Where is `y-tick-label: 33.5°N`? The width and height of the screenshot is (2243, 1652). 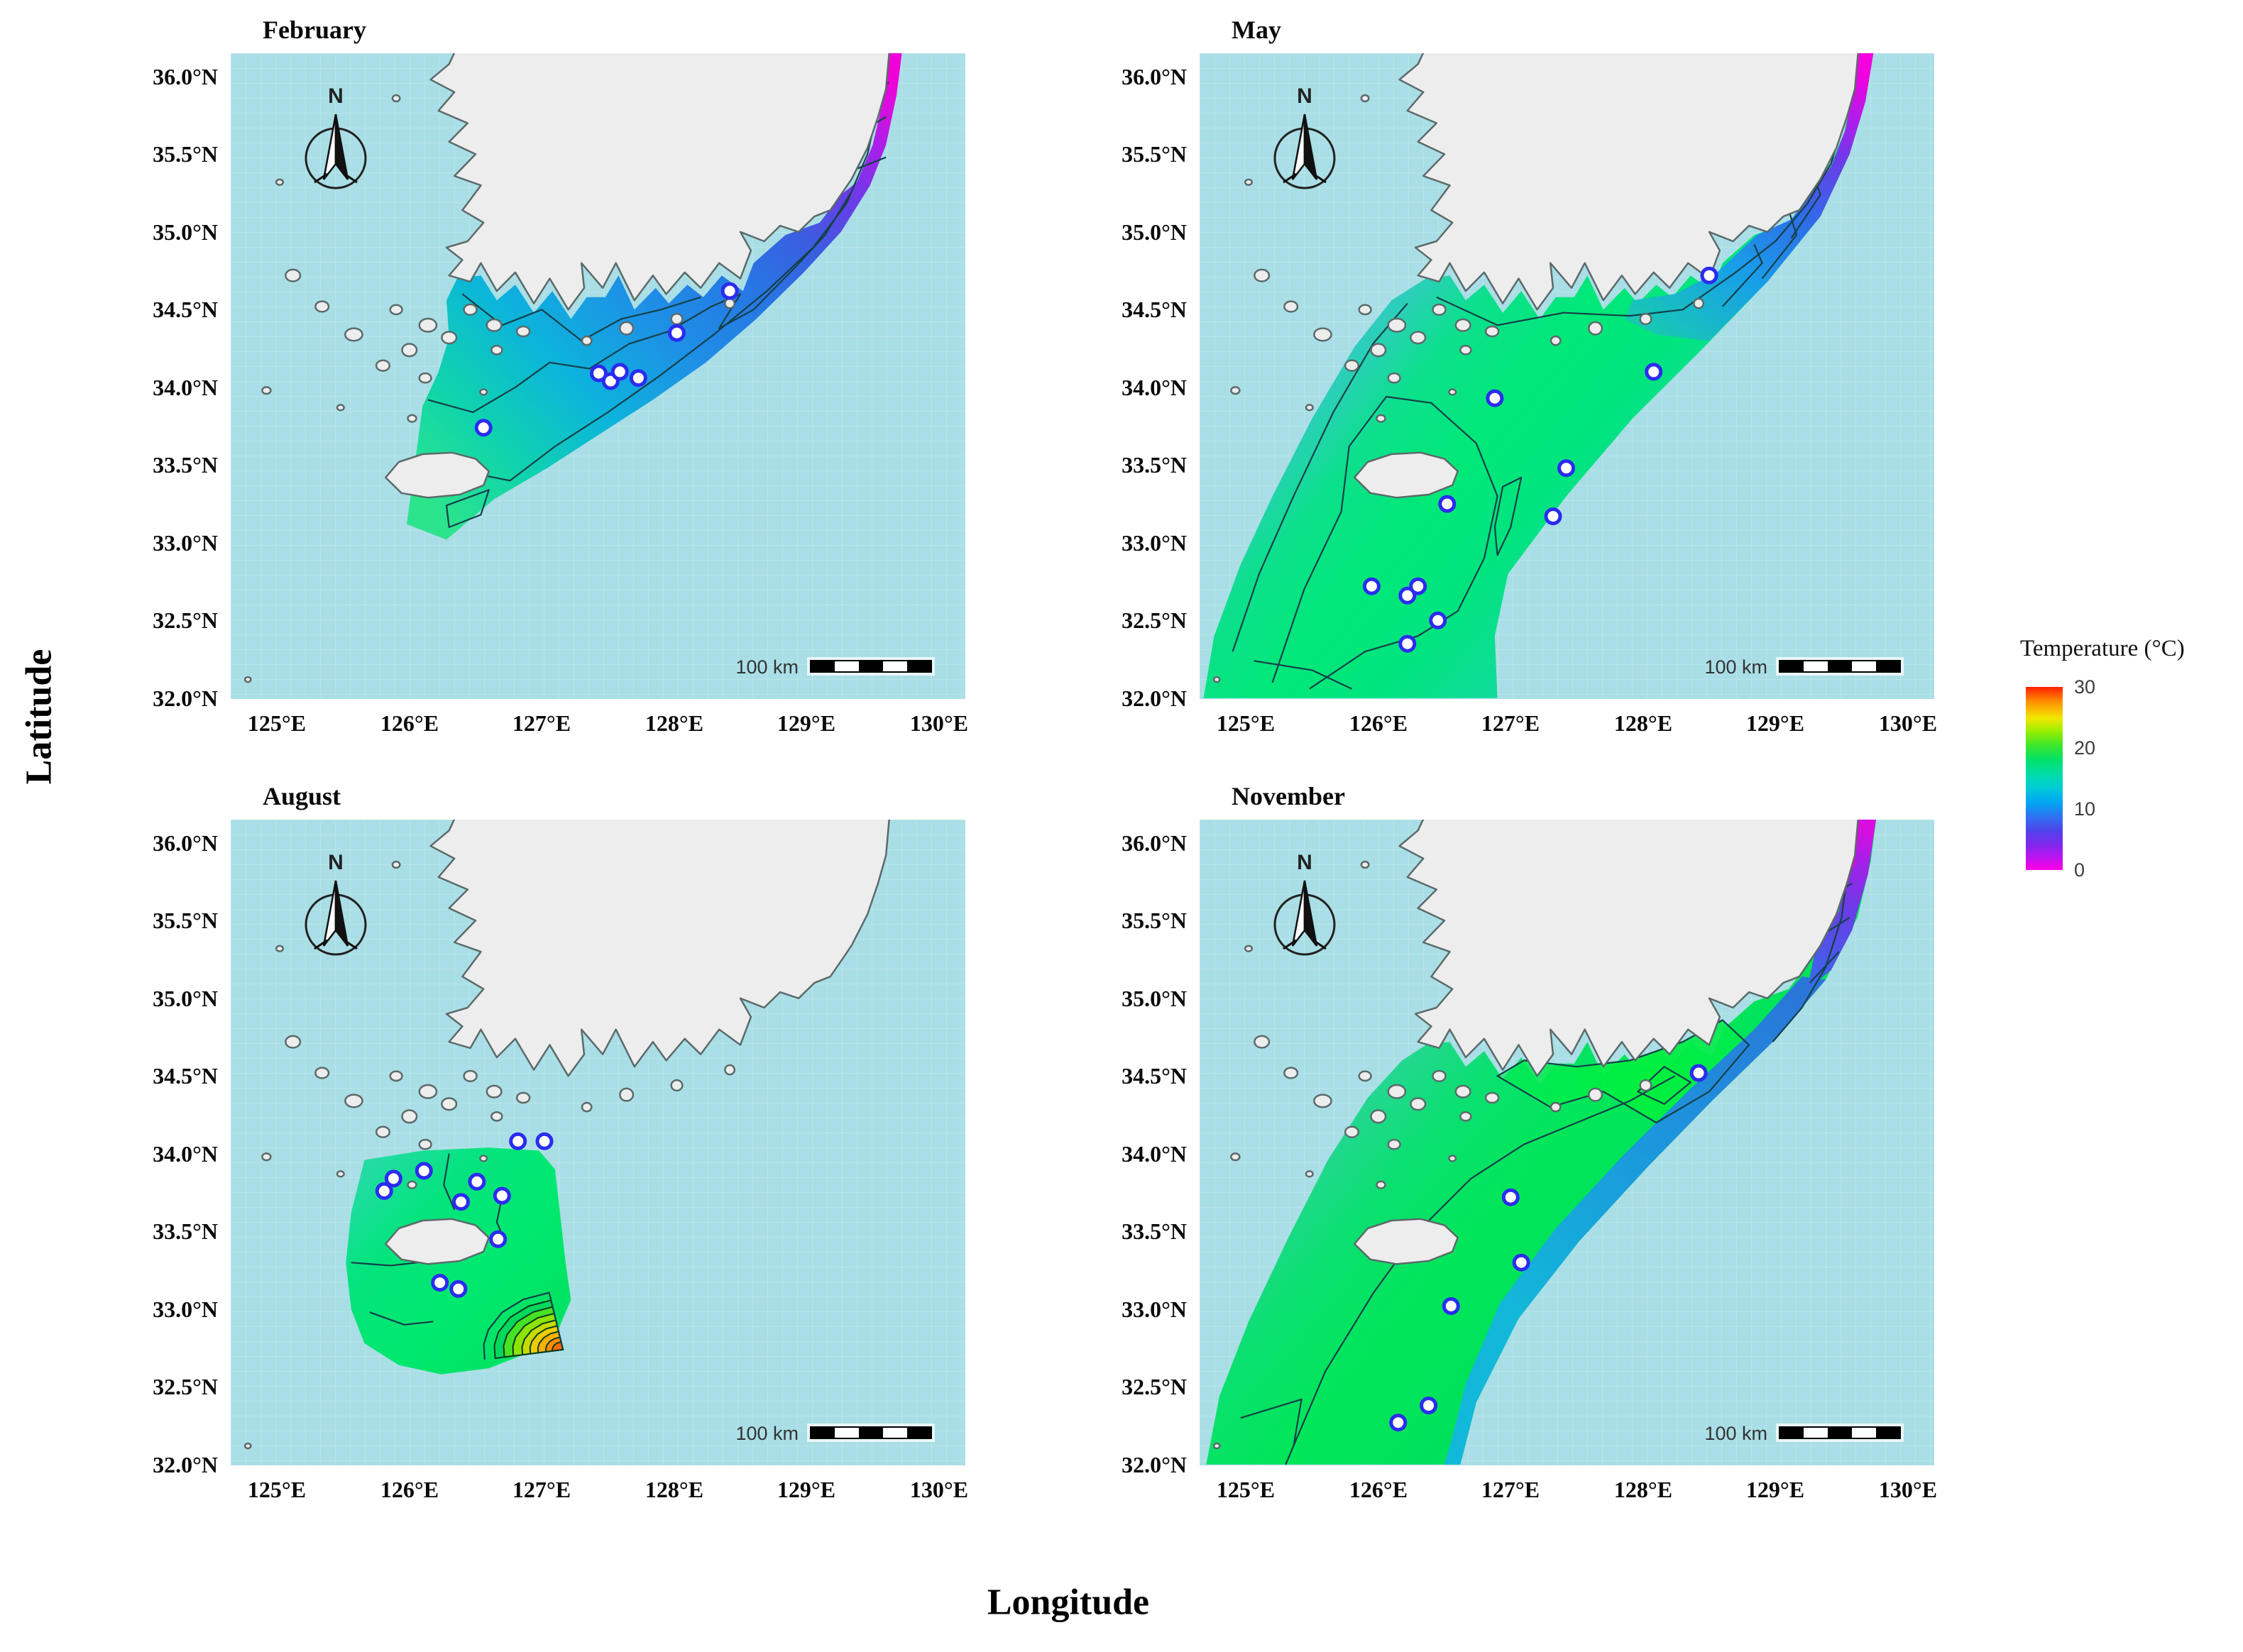
y-tick-label: 33.5°N is located at coordinates (1154, 1231).